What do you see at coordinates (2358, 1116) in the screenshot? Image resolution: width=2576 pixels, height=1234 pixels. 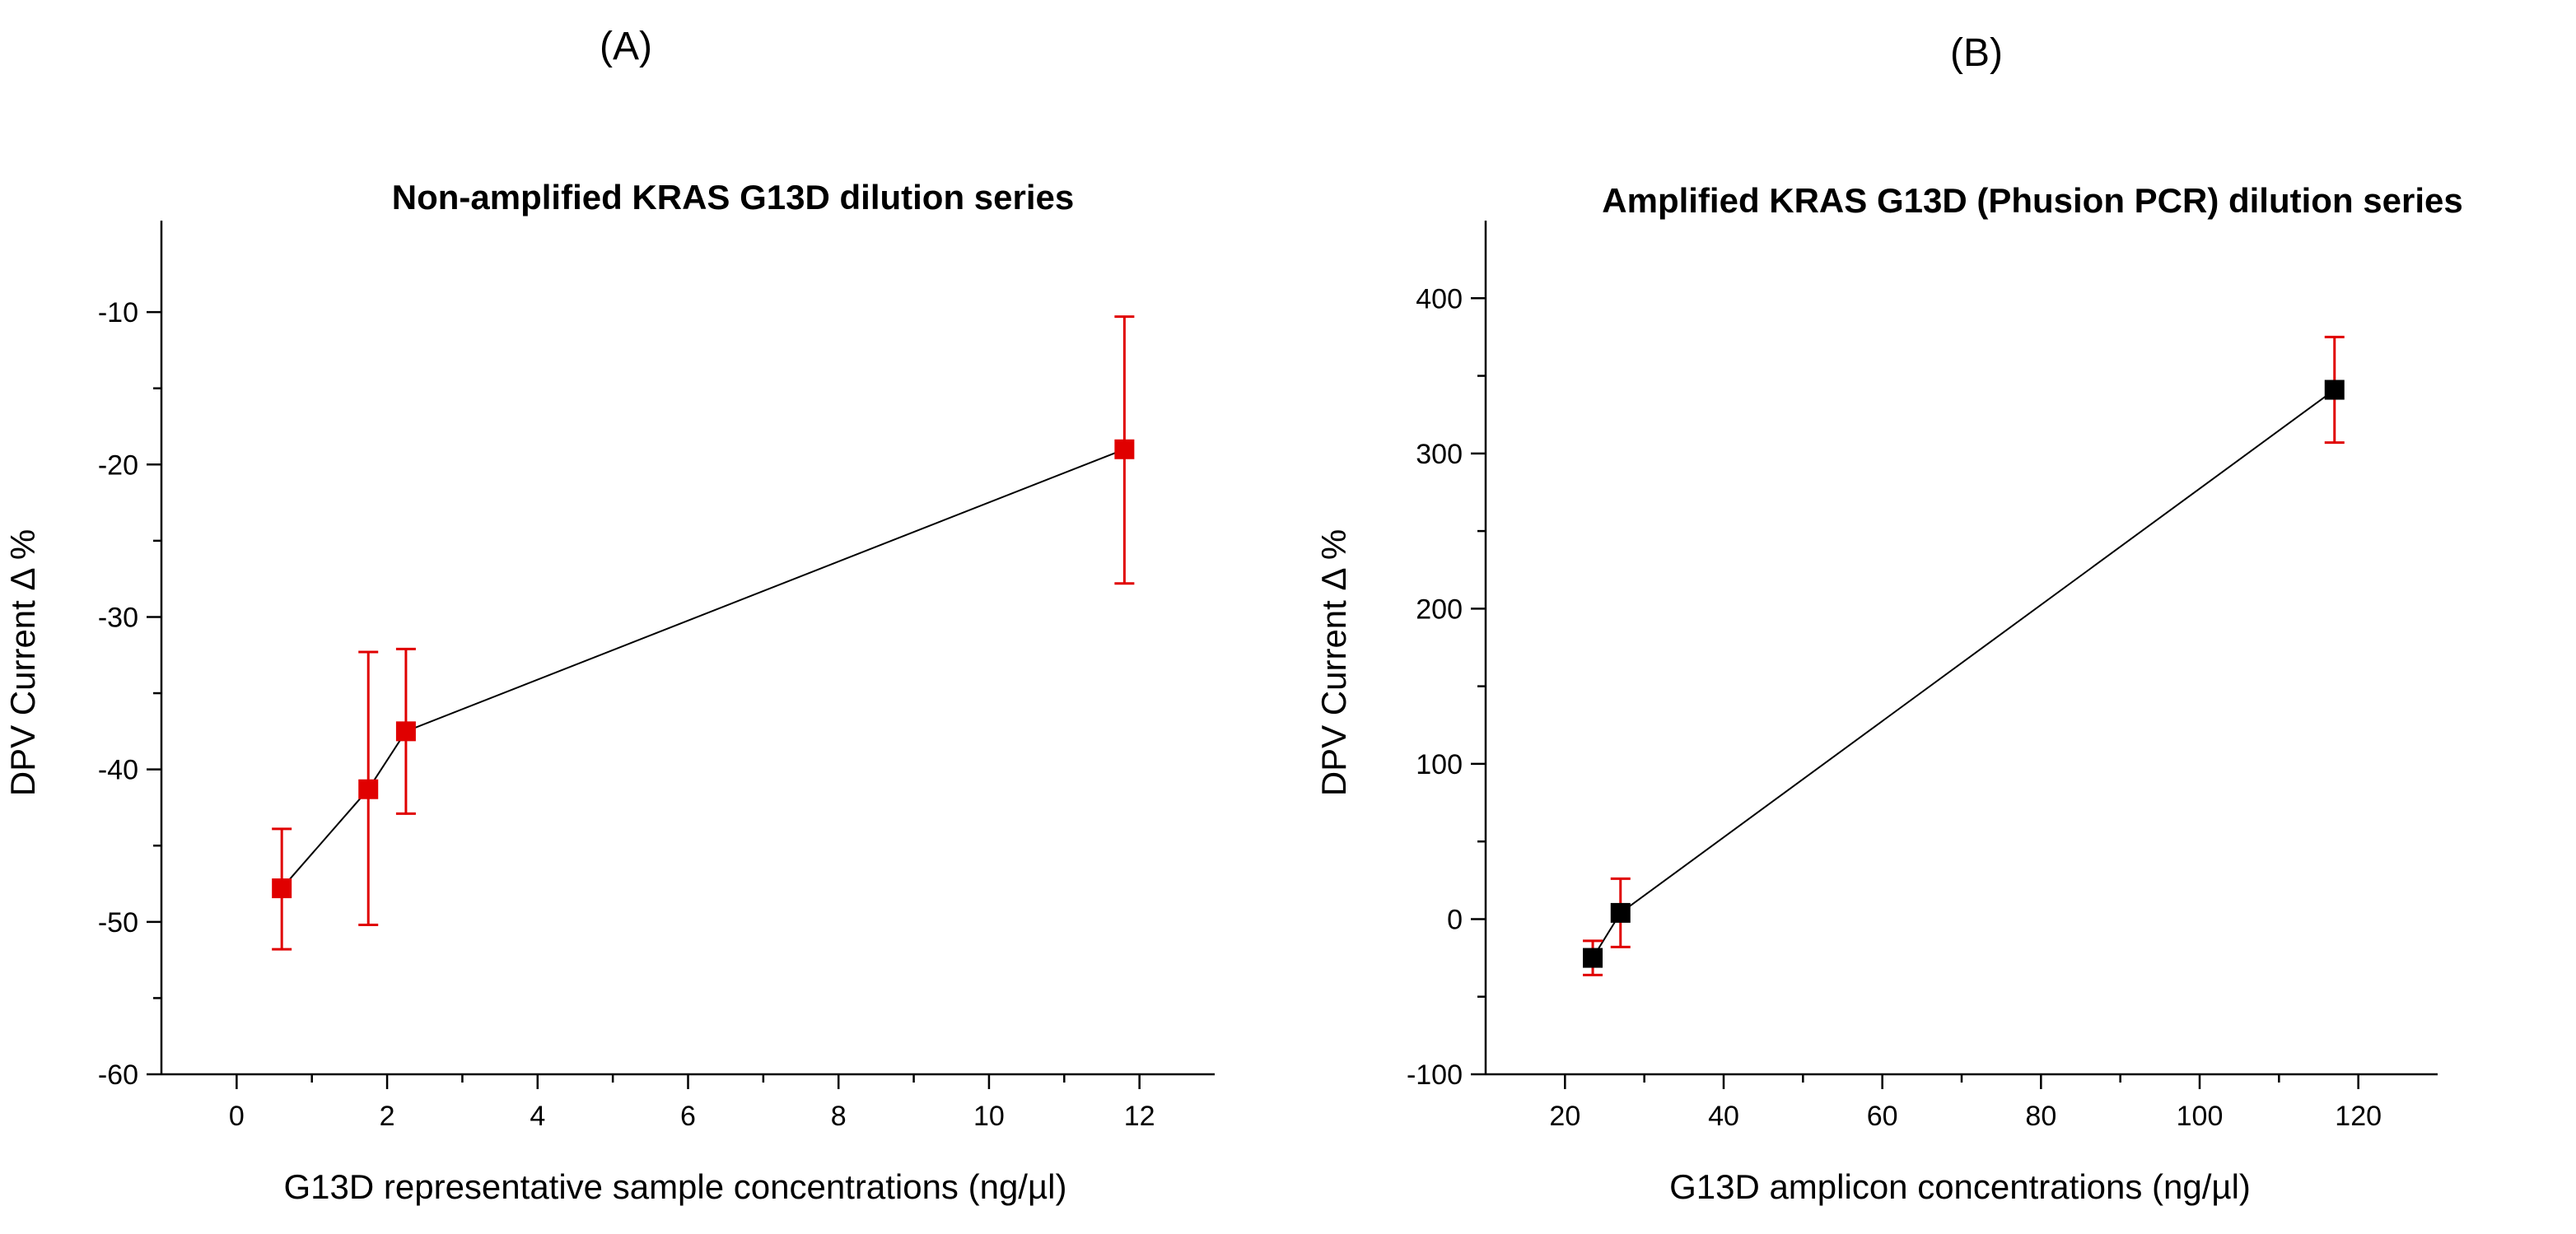 I see `panel-b-x-tick-label: 120` at bounding box center [2358, 1116].